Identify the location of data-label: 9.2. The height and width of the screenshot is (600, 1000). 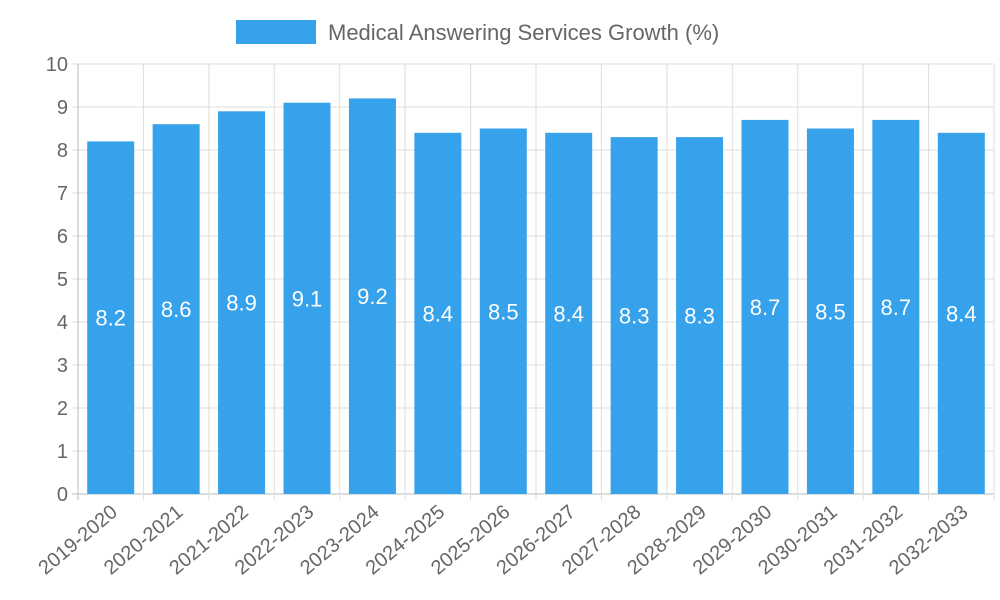
(372, 296).